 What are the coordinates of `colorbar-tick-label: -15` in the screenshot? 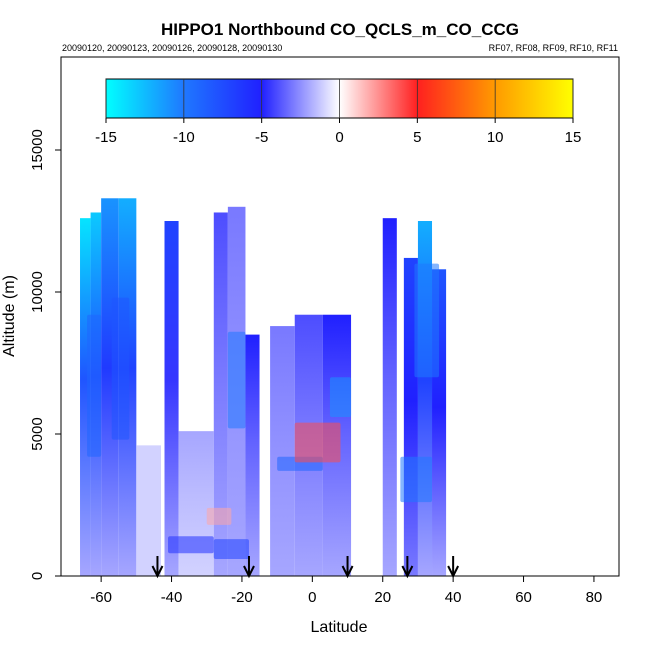 It's located at (106, 137).